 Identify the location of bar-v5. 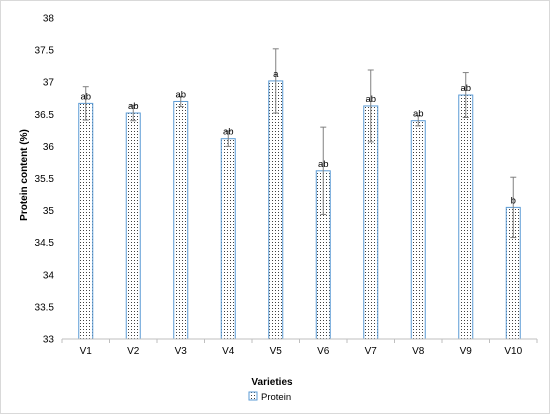
(276, 210).